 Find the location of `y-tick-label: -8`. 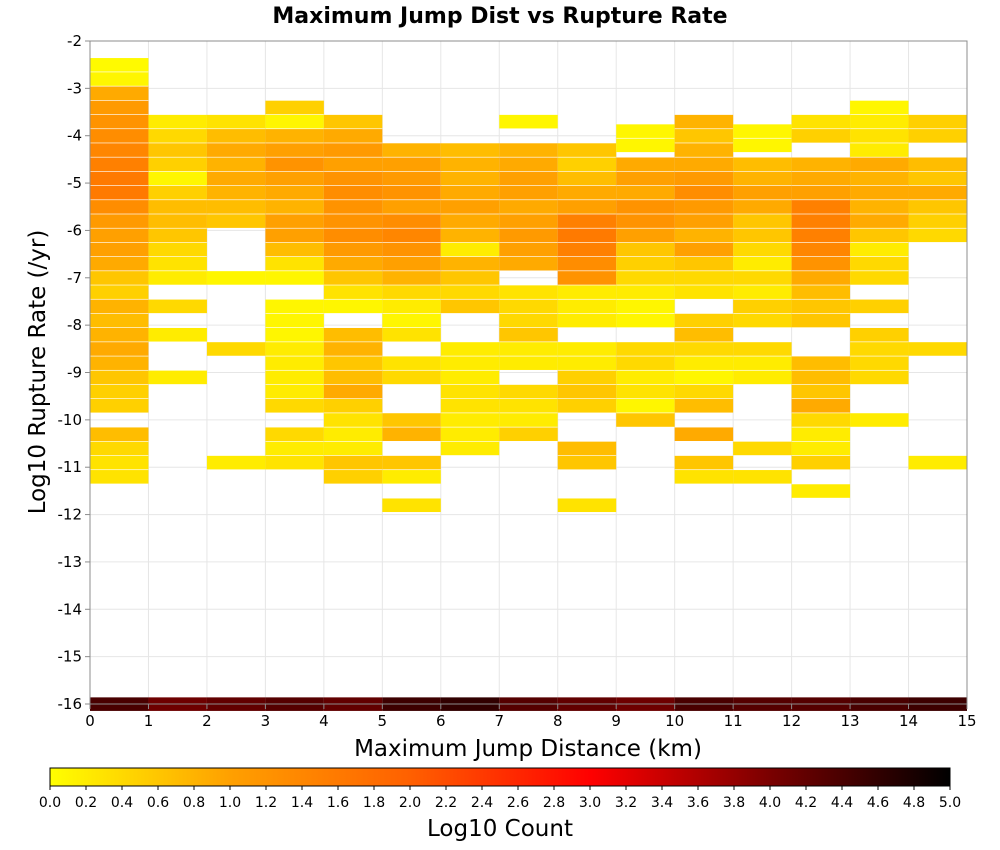

y-tick-label: -8 is located at coordinates (74, 325).